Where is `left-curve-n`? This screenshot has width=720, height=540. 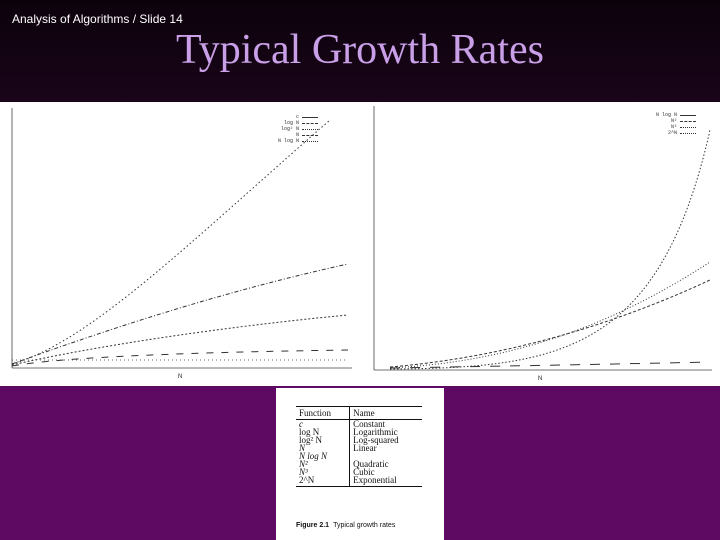 left-curve-n is located at coordinates (180, 314).